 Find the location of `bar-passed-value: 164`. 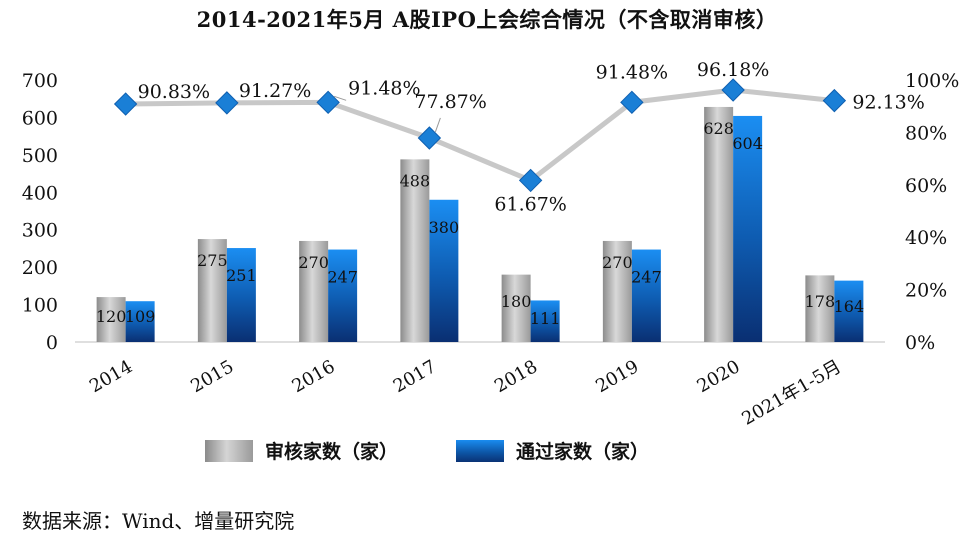

bar-passed-value: 164 is located at coordinates (849, 306).